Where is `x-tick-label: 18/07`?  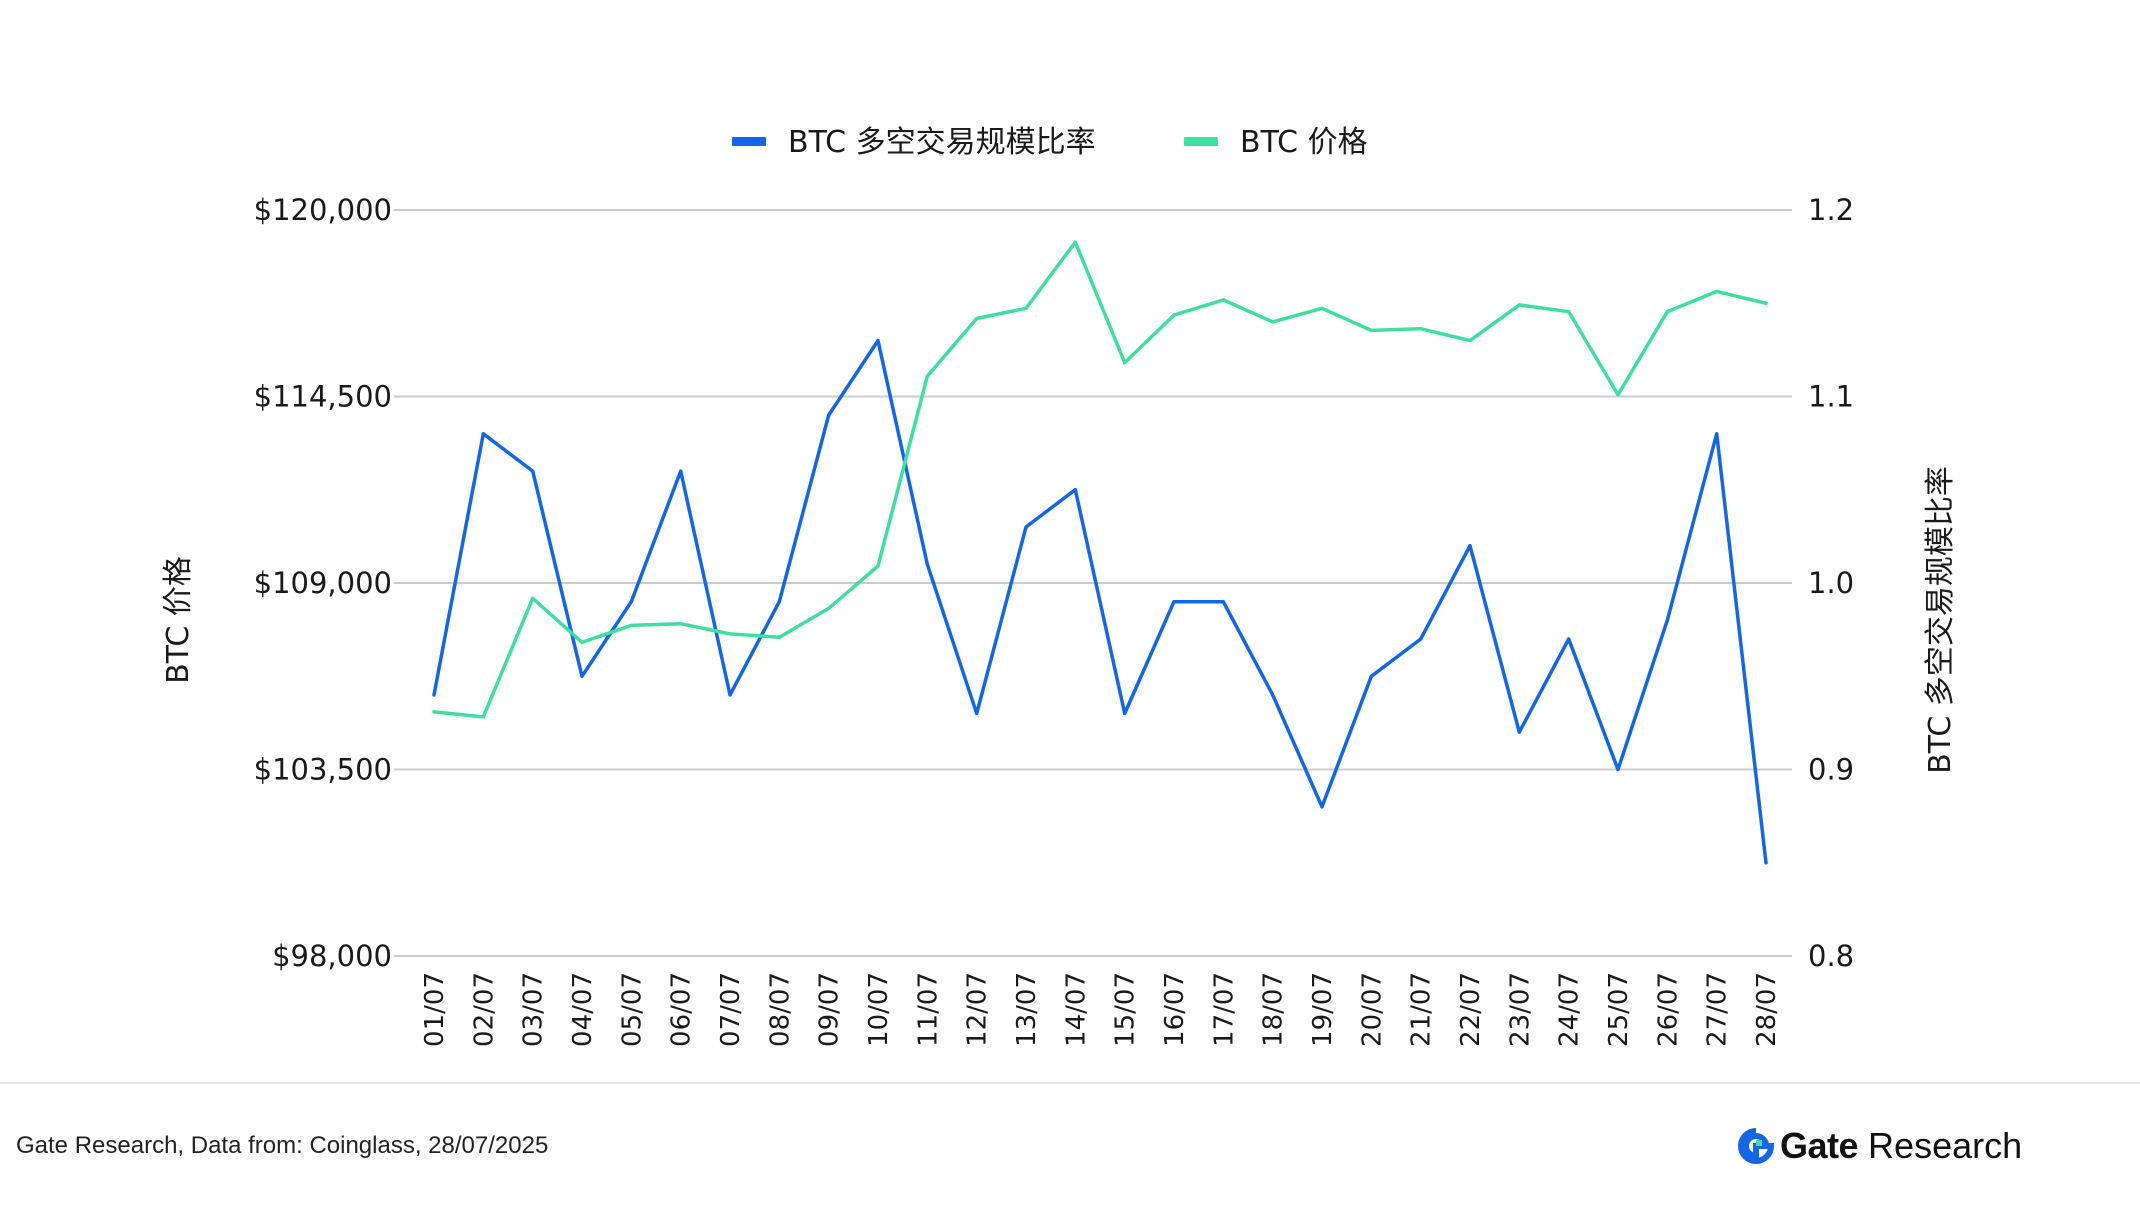
x-tick-label: 18/07 is located at coordinates (1274, 1009).